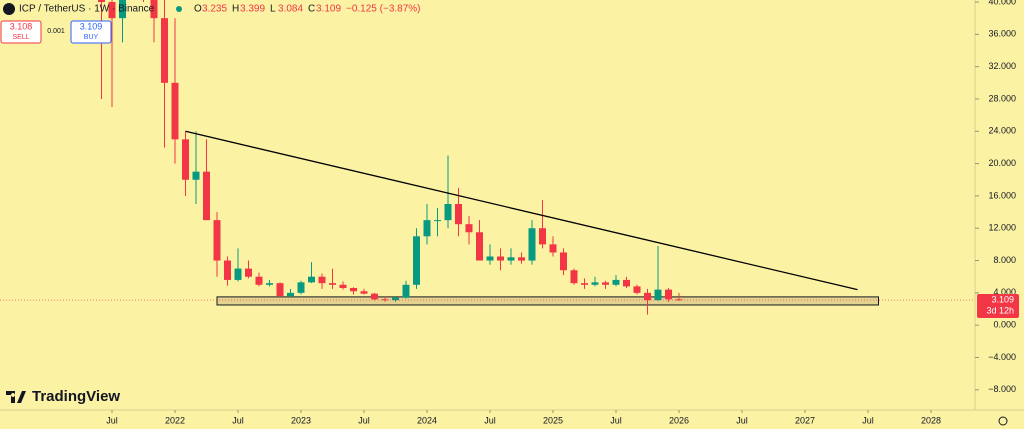 This screenshot has width=1024, height=429. I want to click on y-tick-label: 28.000, so click(1002, 98).